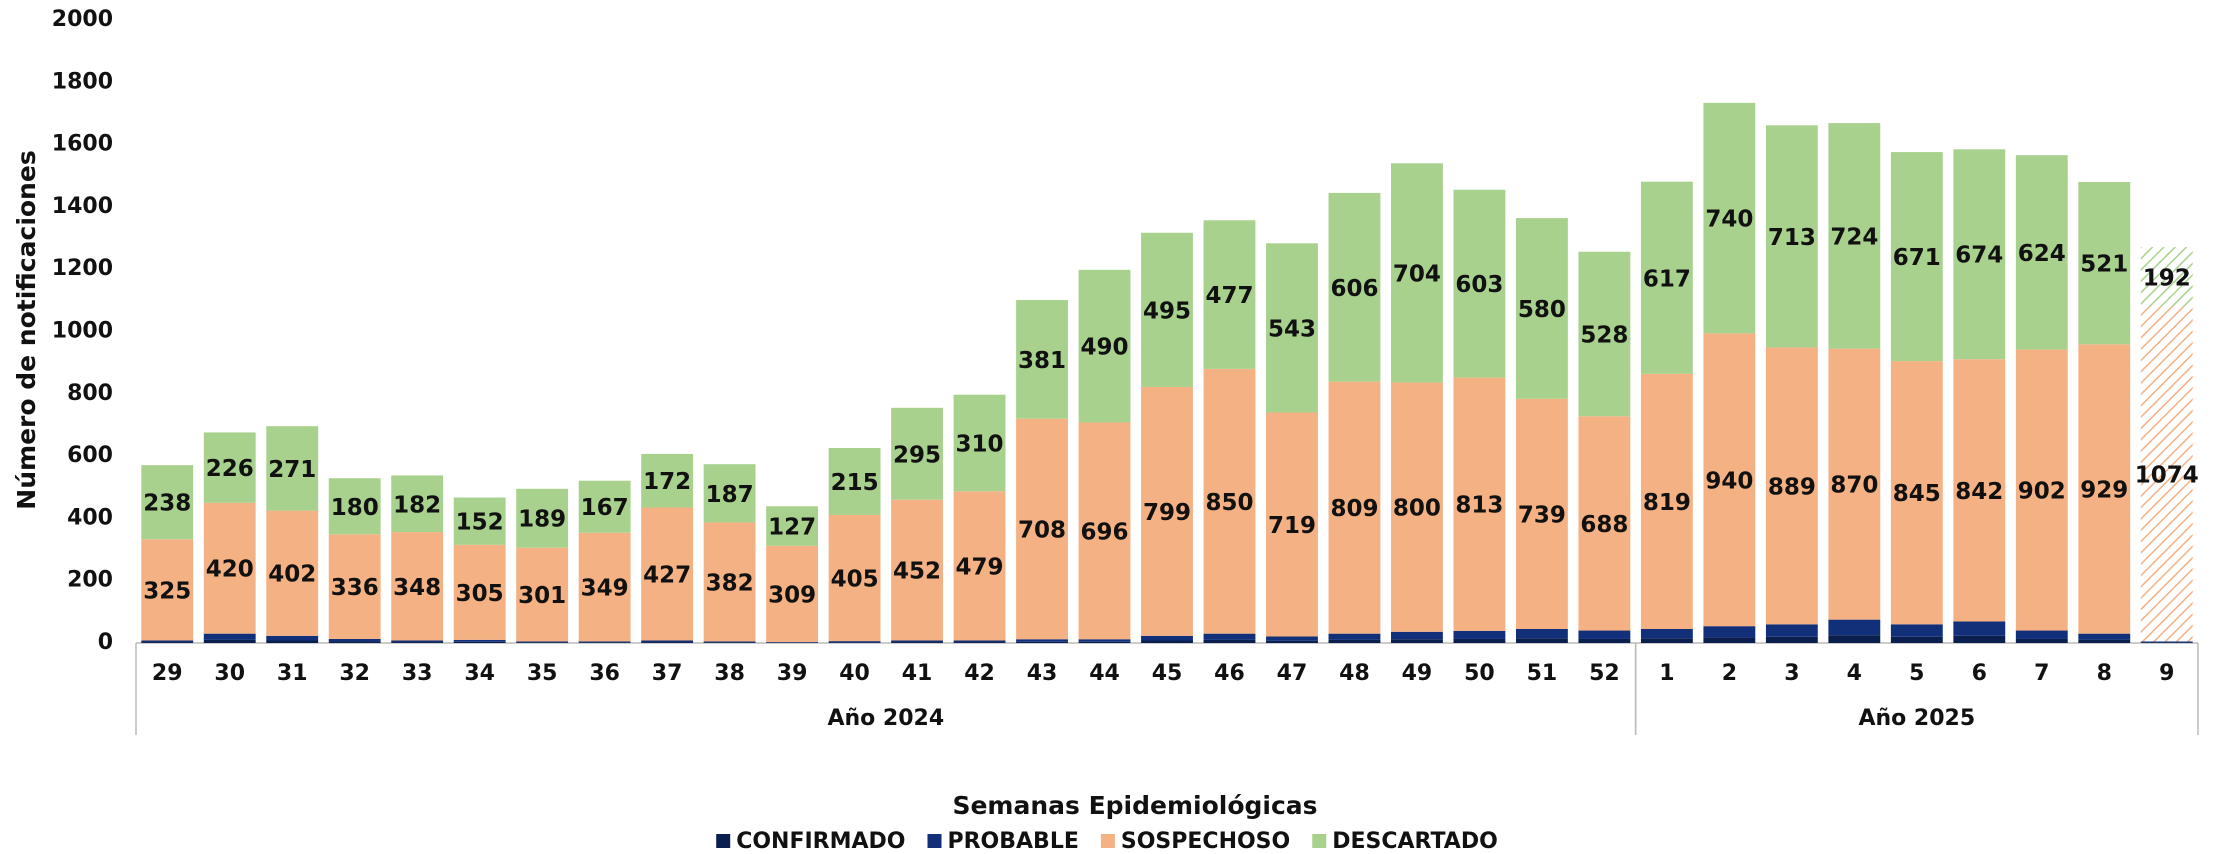 This screenshot has width=2216, height=854. I want to click on x-tick-label: 38, so click(729, 673).